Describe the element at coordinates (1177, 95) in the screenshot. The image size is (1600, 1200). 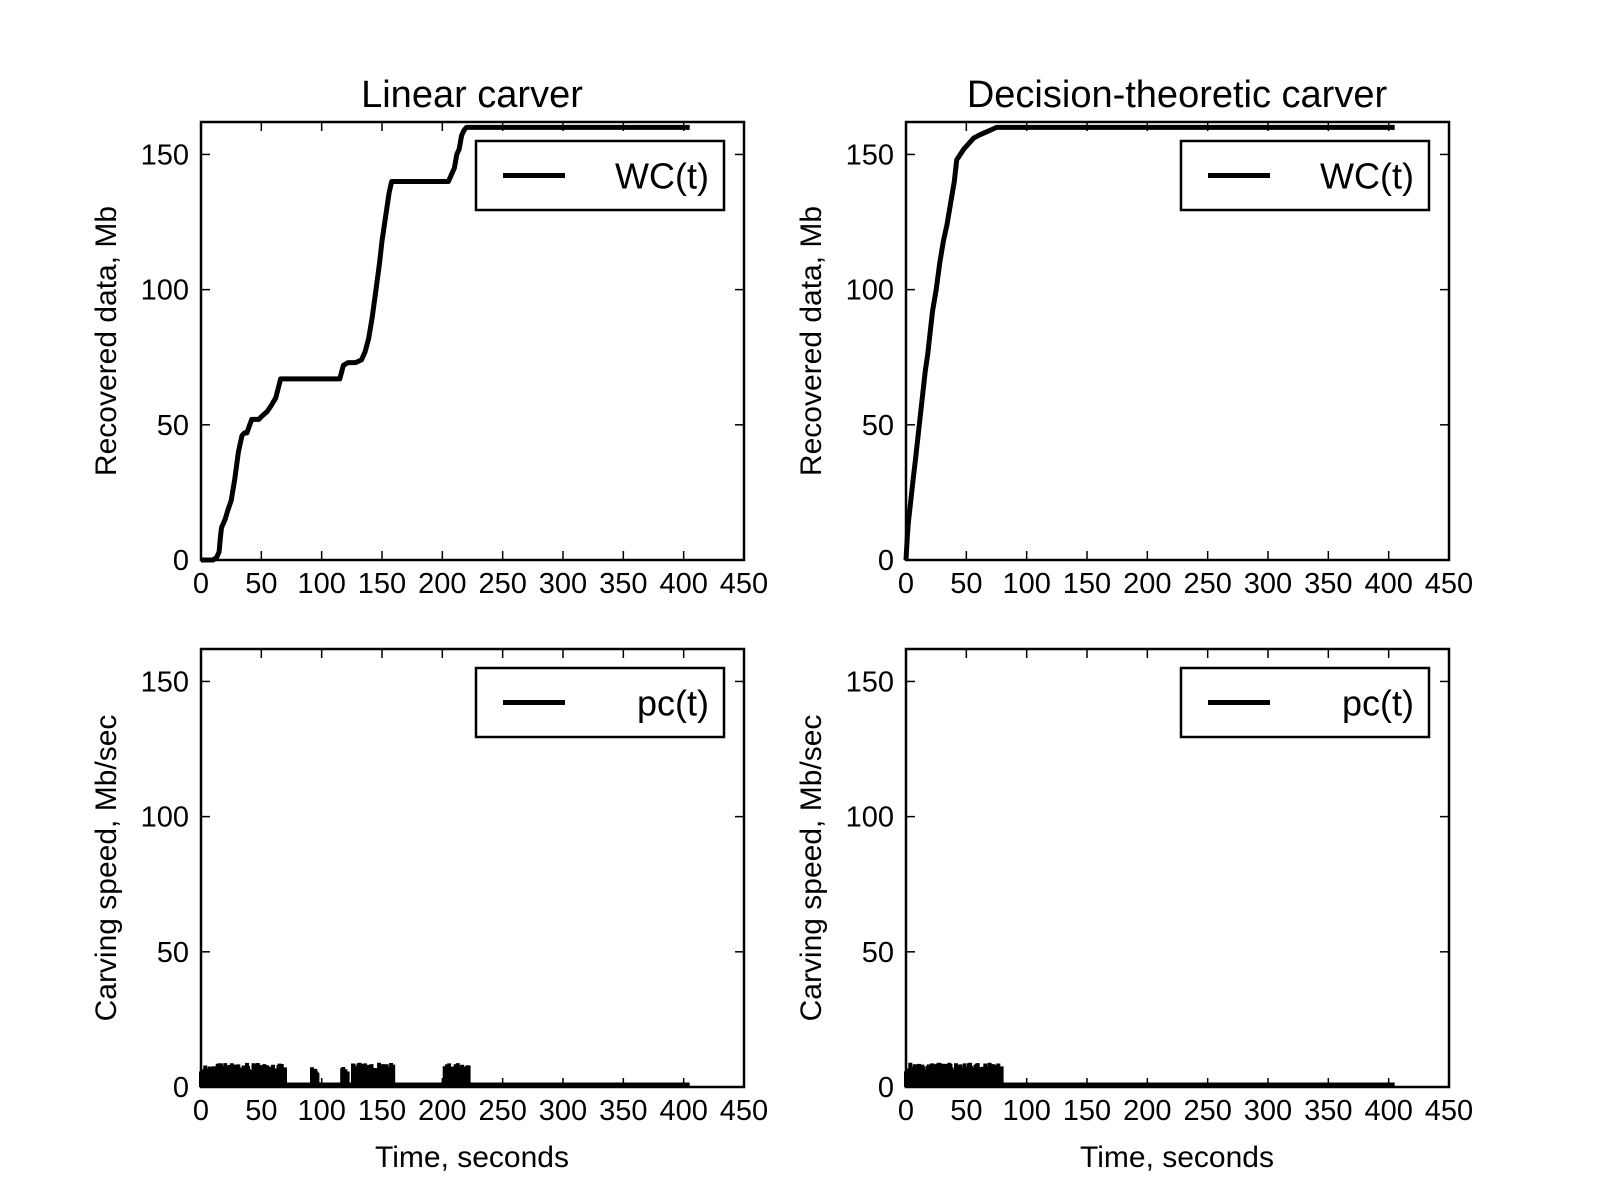
I see `panel-title: Decision-theoretic carver` at that location.